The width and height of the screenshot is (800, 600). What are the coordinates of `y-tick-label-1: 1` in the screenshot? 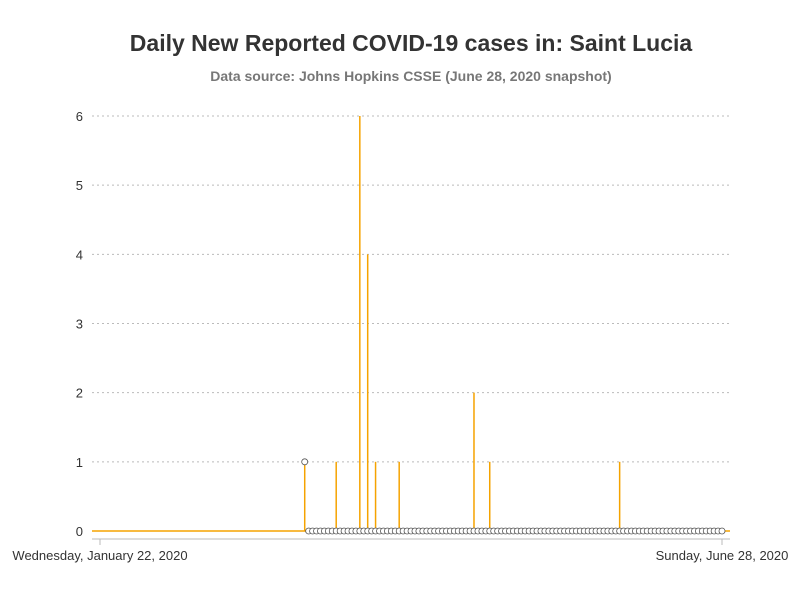 It's located at (79, 462).